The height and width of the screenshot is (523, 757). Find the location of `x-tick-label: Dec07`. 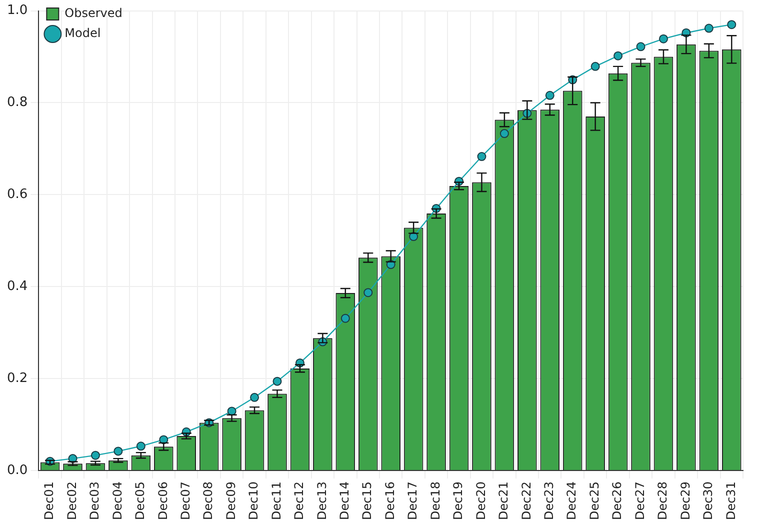

x-tick-label: Dec07 is located at coordinates (185, 501).